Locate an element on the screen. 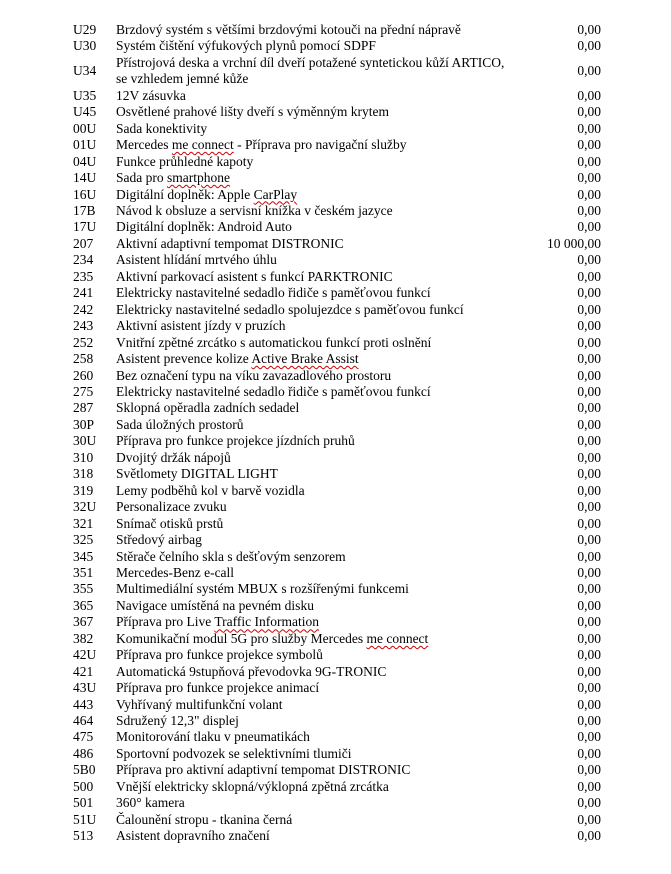  option-code: 51U is located at coordinates (85, 819).